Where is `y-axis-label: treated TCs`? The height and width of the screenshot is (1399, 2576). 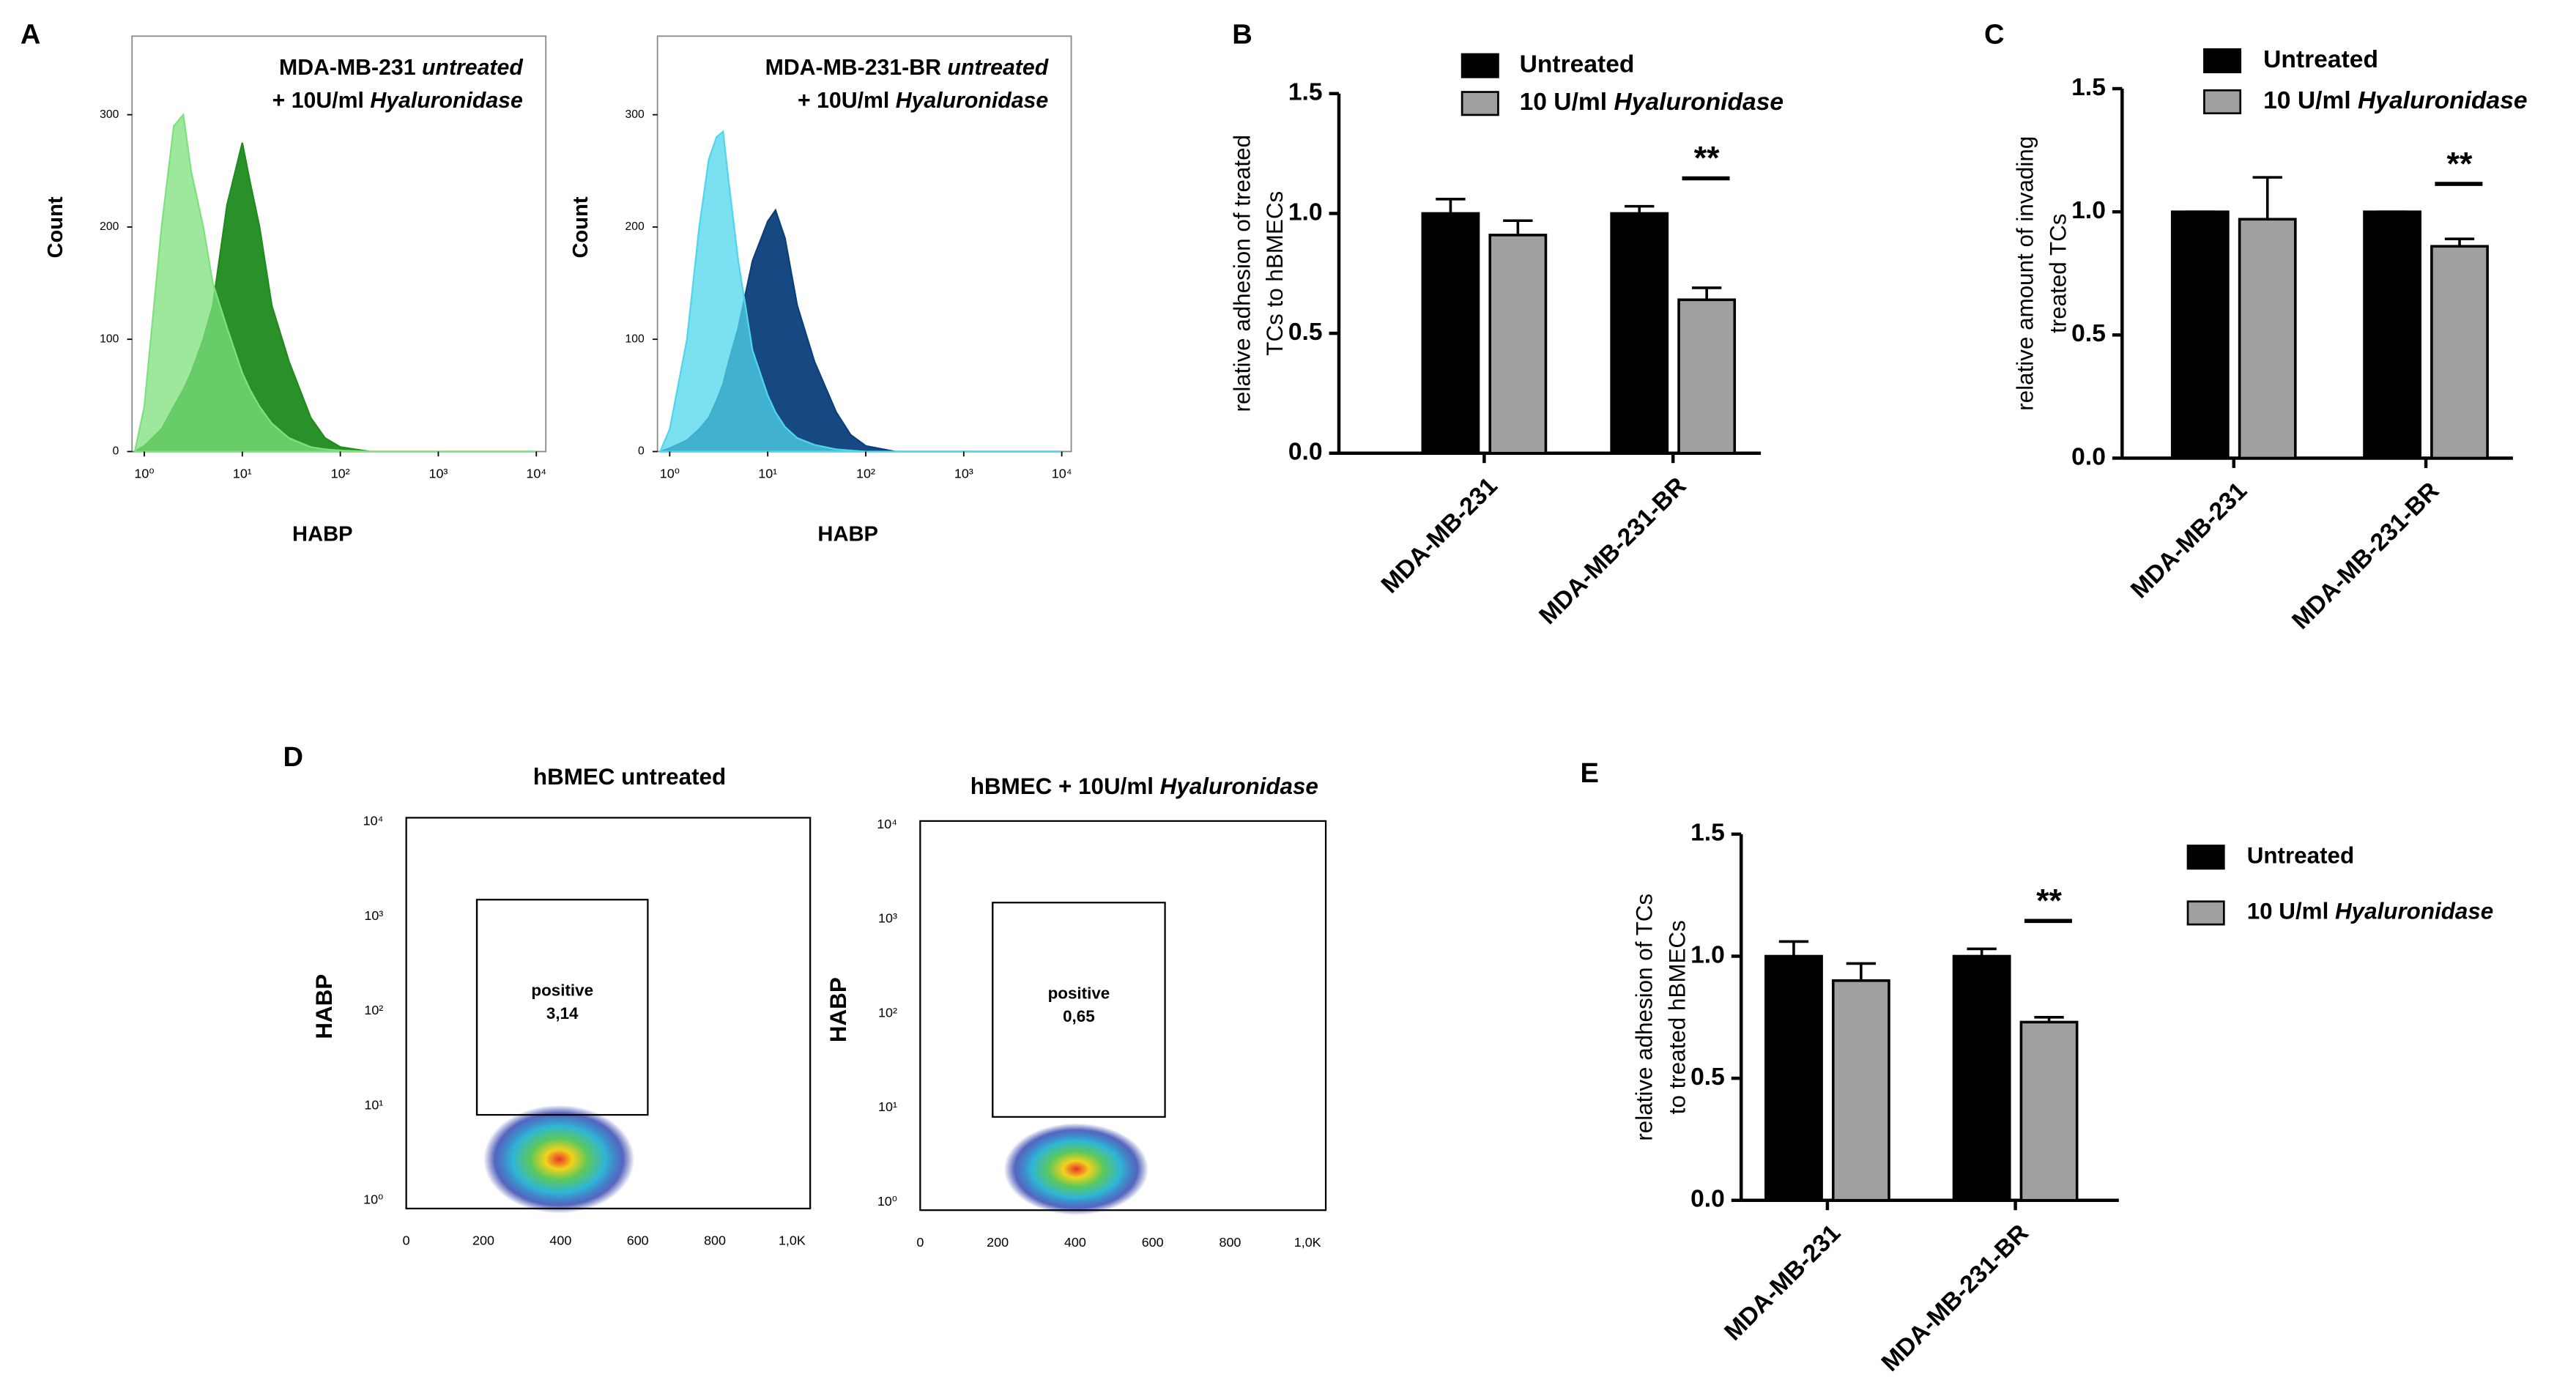
y-axis-label: treated TCs is located at coordinates (2058, 273).